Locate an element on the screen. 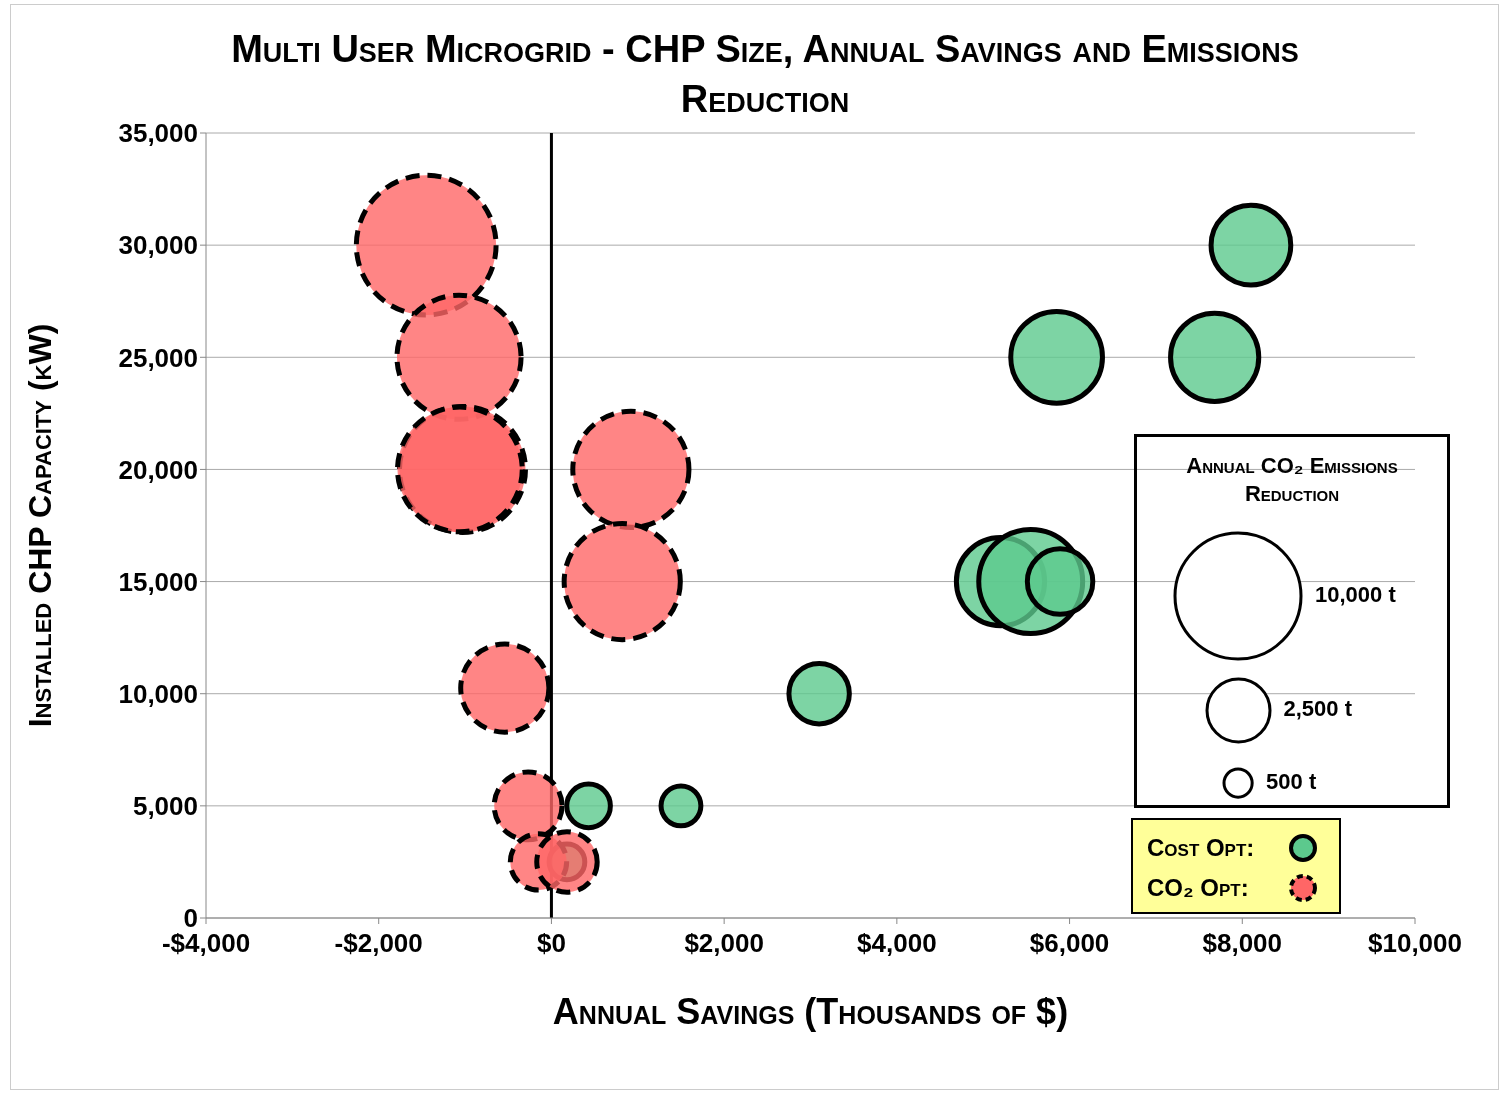 The image size is (1509, 1094). x-axis-title: Annual Savings (Thousands of $) is located at coordinates (810, 1011).